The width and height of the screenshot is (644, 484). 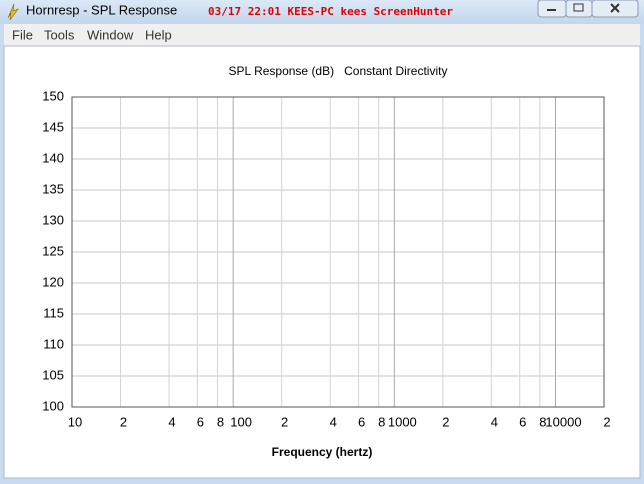 What do you see at coordinates (322, 452) in the screenshot?
I see `x-axis-label: Frequency (hertz)` at bounding box center [322, 452].